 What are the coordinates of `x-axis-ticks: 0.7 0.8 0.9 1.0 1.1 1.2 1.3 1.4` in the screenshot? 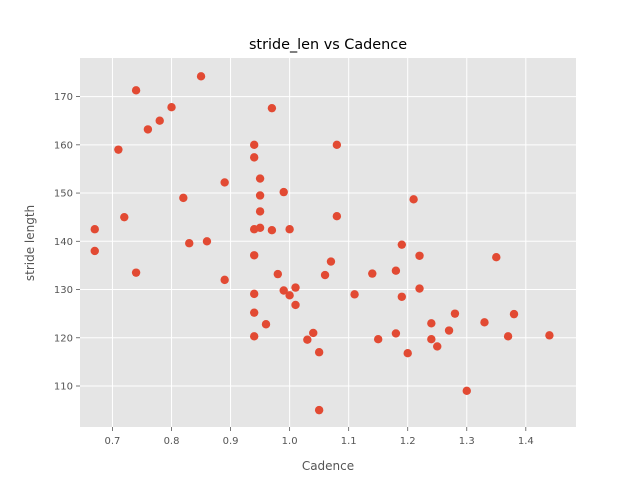 It's located at (319, 437).